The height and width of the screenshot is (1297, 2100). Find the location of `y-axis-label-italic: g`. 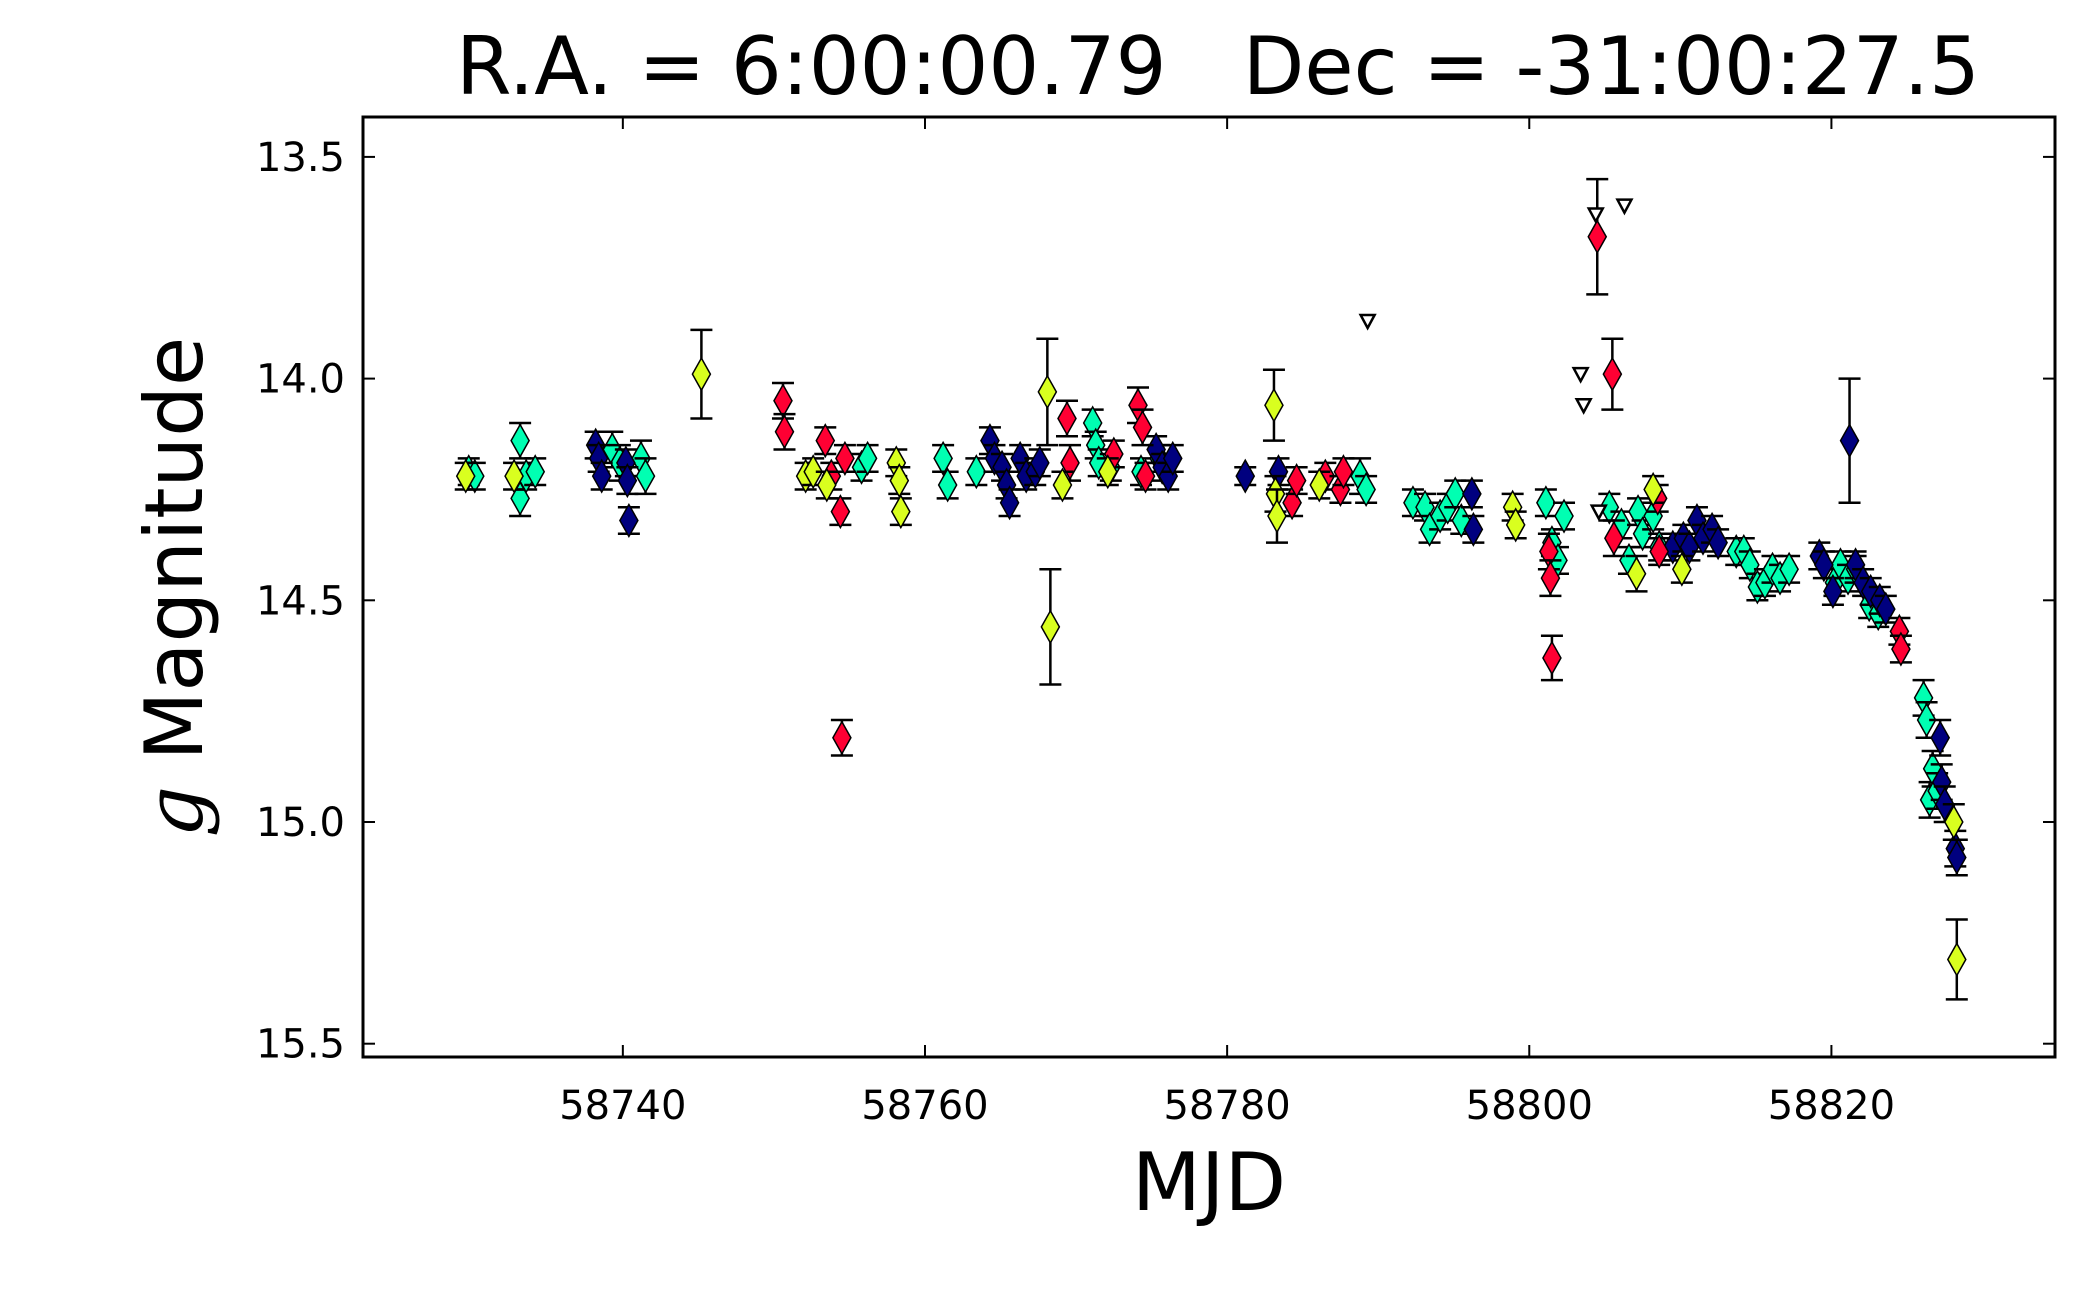

y-axis-label-italic: g is located at coordinates (174, 811).